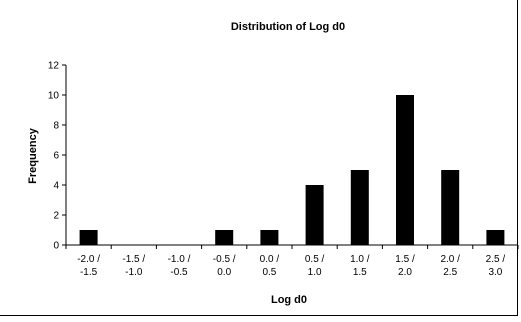 Image resolution: width=521 pixels, height=322 pixels. Describe the element at coordinates (450, 272) in the screenshot. I see `x-tick-label: 2.5` at that location.